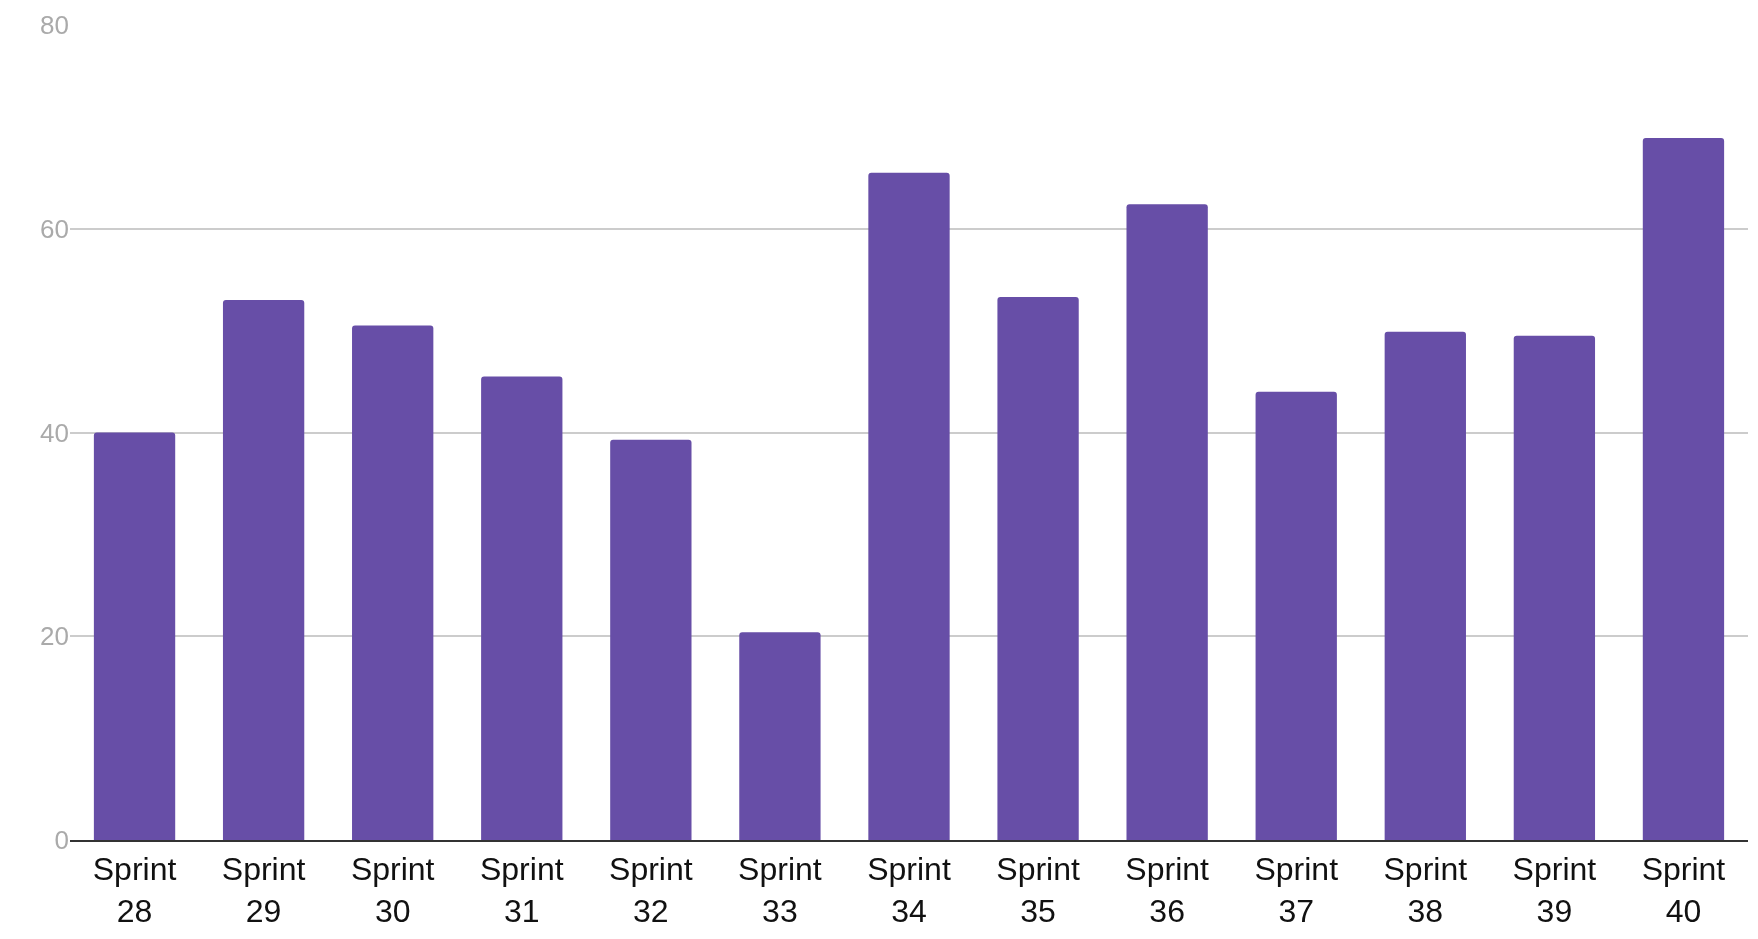 Image resolution: width=1758 pixels, height=939 pixels. I want to click on y-tick-label: 20, so click(54, 636).